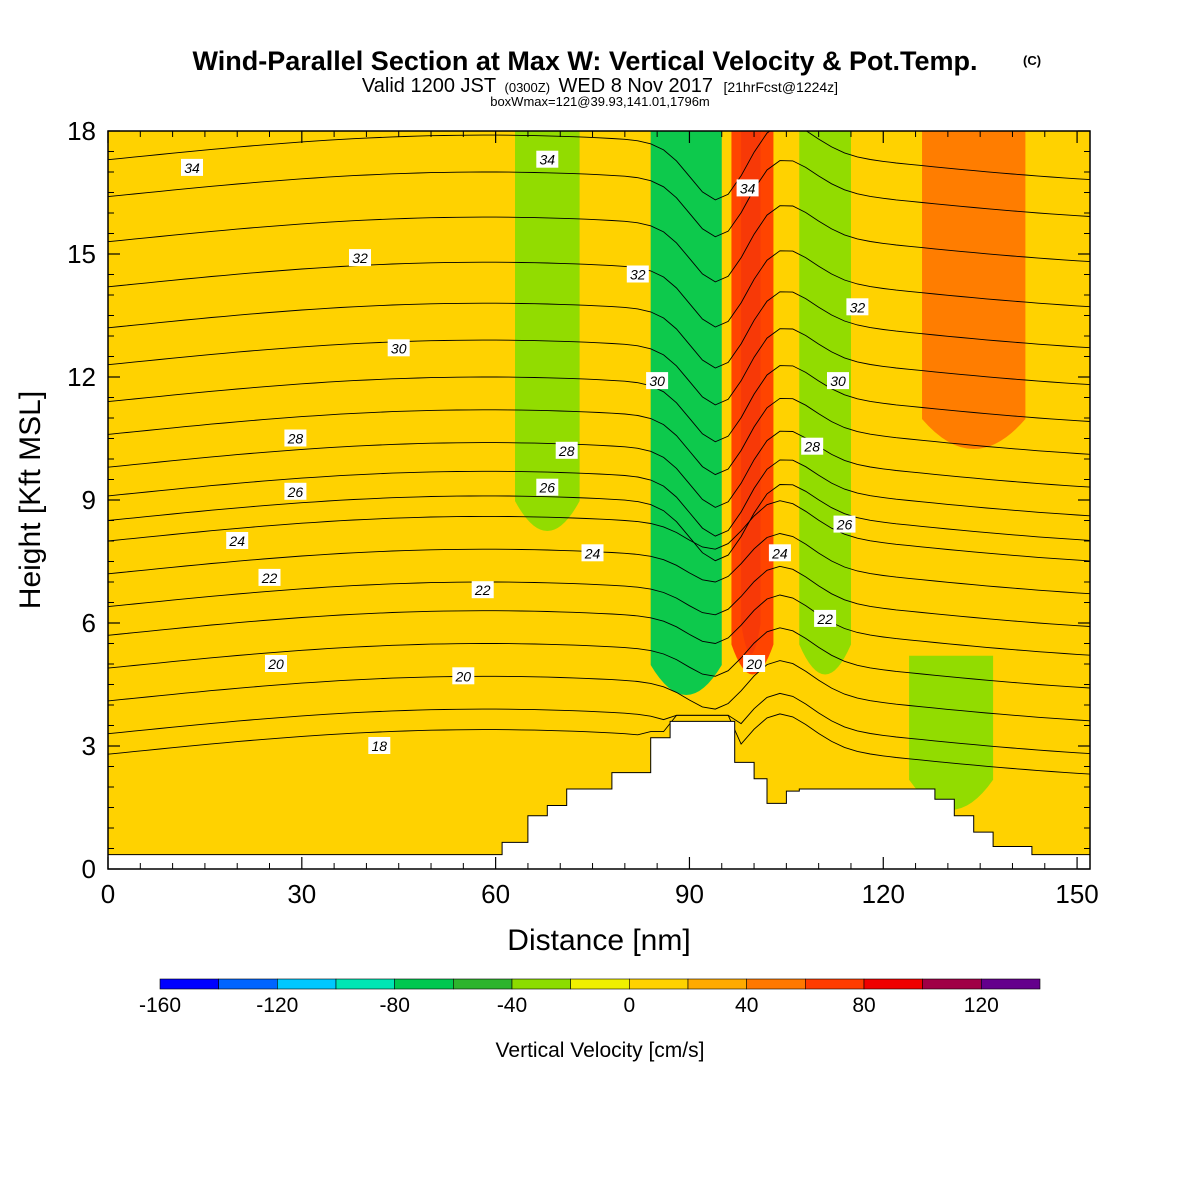 The width and height of the screenshot is (1200, 1200). I want to click on subtitle-main: Valid 1200 JST, so click(429, 86).